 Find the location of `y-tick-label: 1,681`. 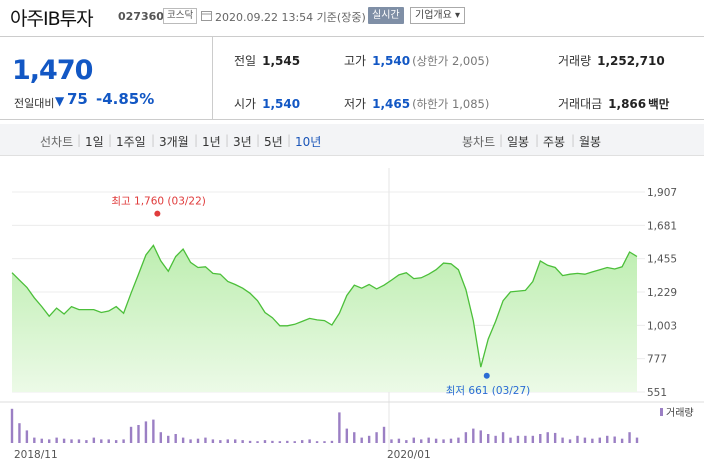

y-tick-label: 1,681 is located at coordinates (662, 226).